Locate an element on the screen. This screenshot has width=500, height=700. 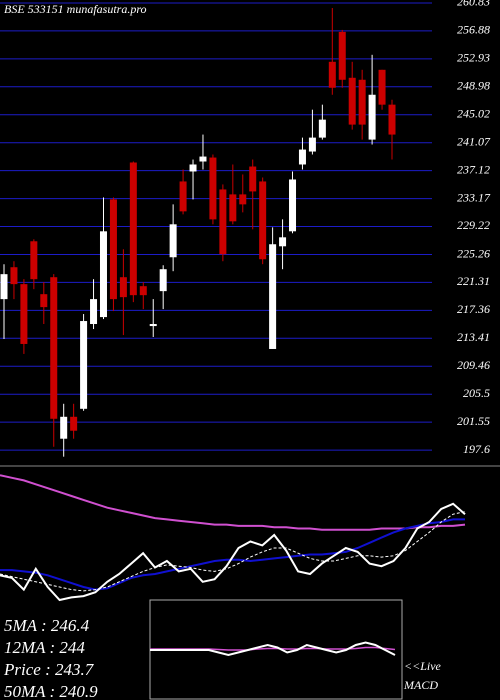
stat-label: 50MA : 240.9 is located at coordinates (51, 691).